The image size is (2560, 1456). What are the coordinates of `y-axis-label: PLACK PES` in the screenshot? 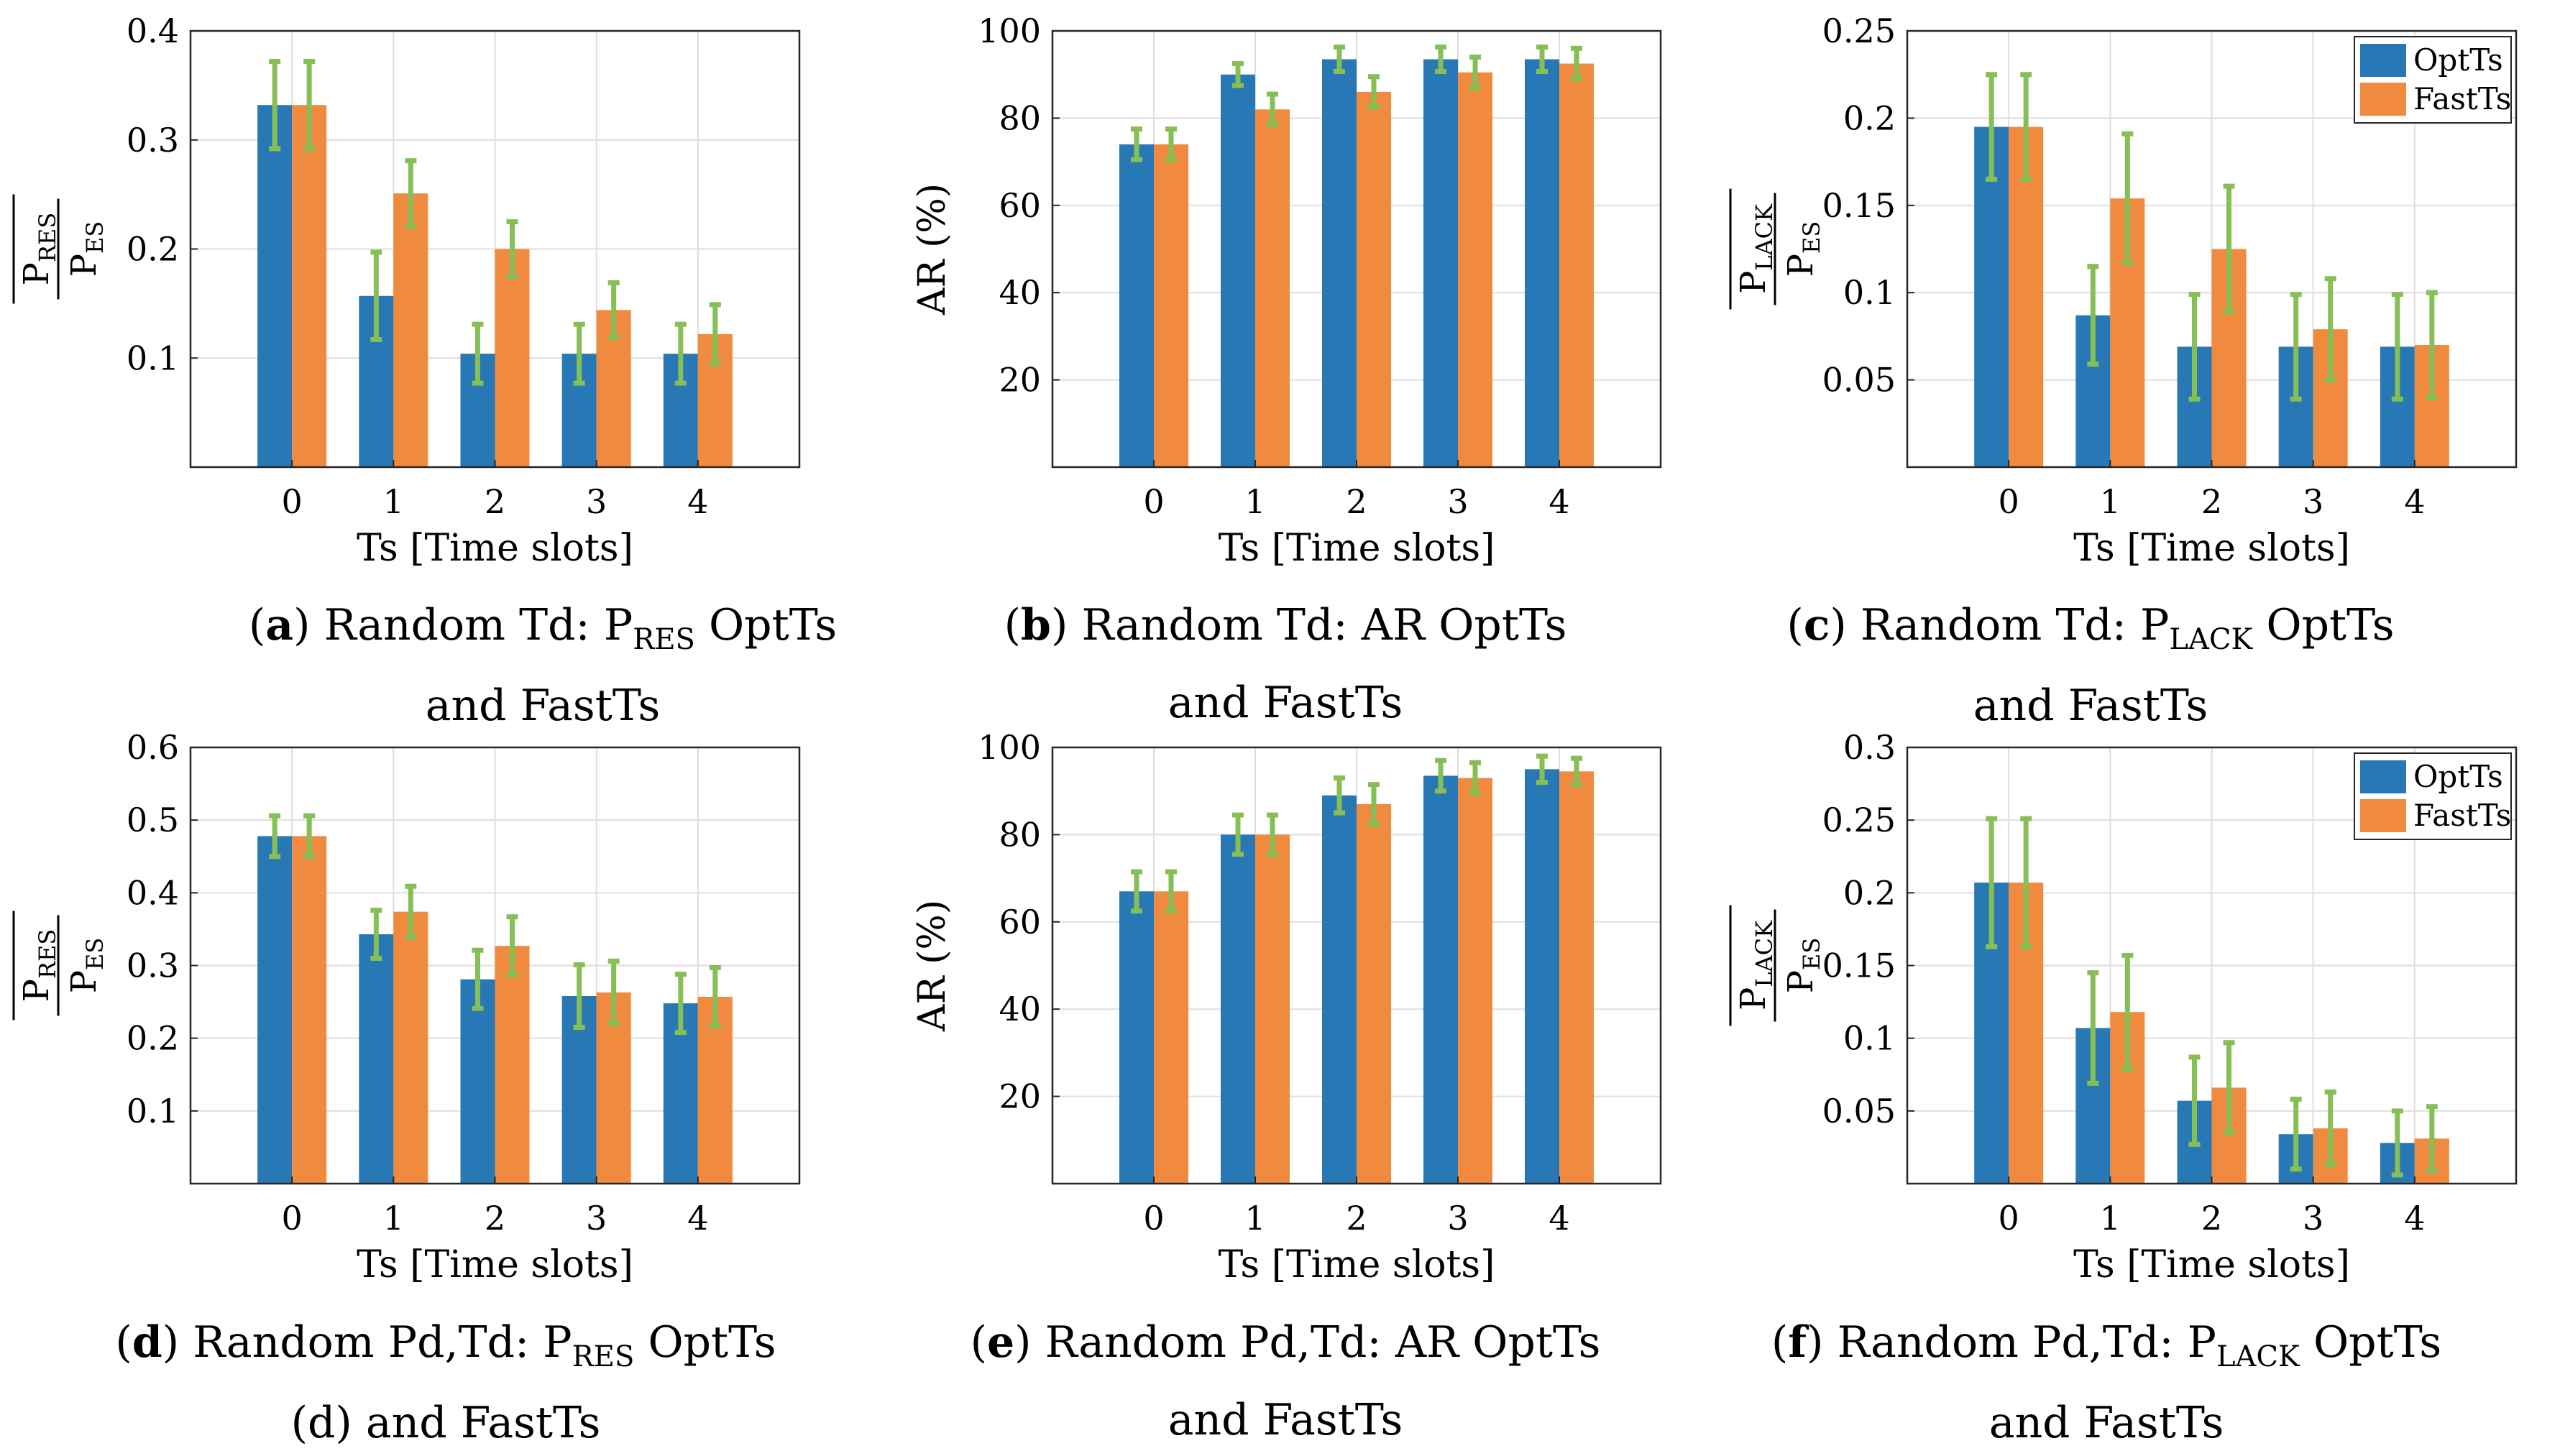 It's located at (1777, 965).